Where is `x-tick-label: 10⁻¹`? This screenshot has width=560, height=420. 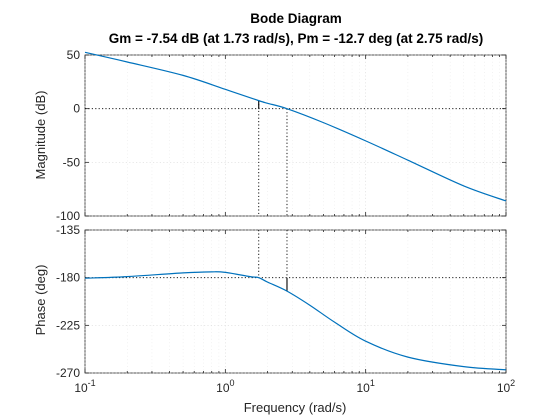 x-tick-label: 10⁻¹ is located at coordinates (84, 386).